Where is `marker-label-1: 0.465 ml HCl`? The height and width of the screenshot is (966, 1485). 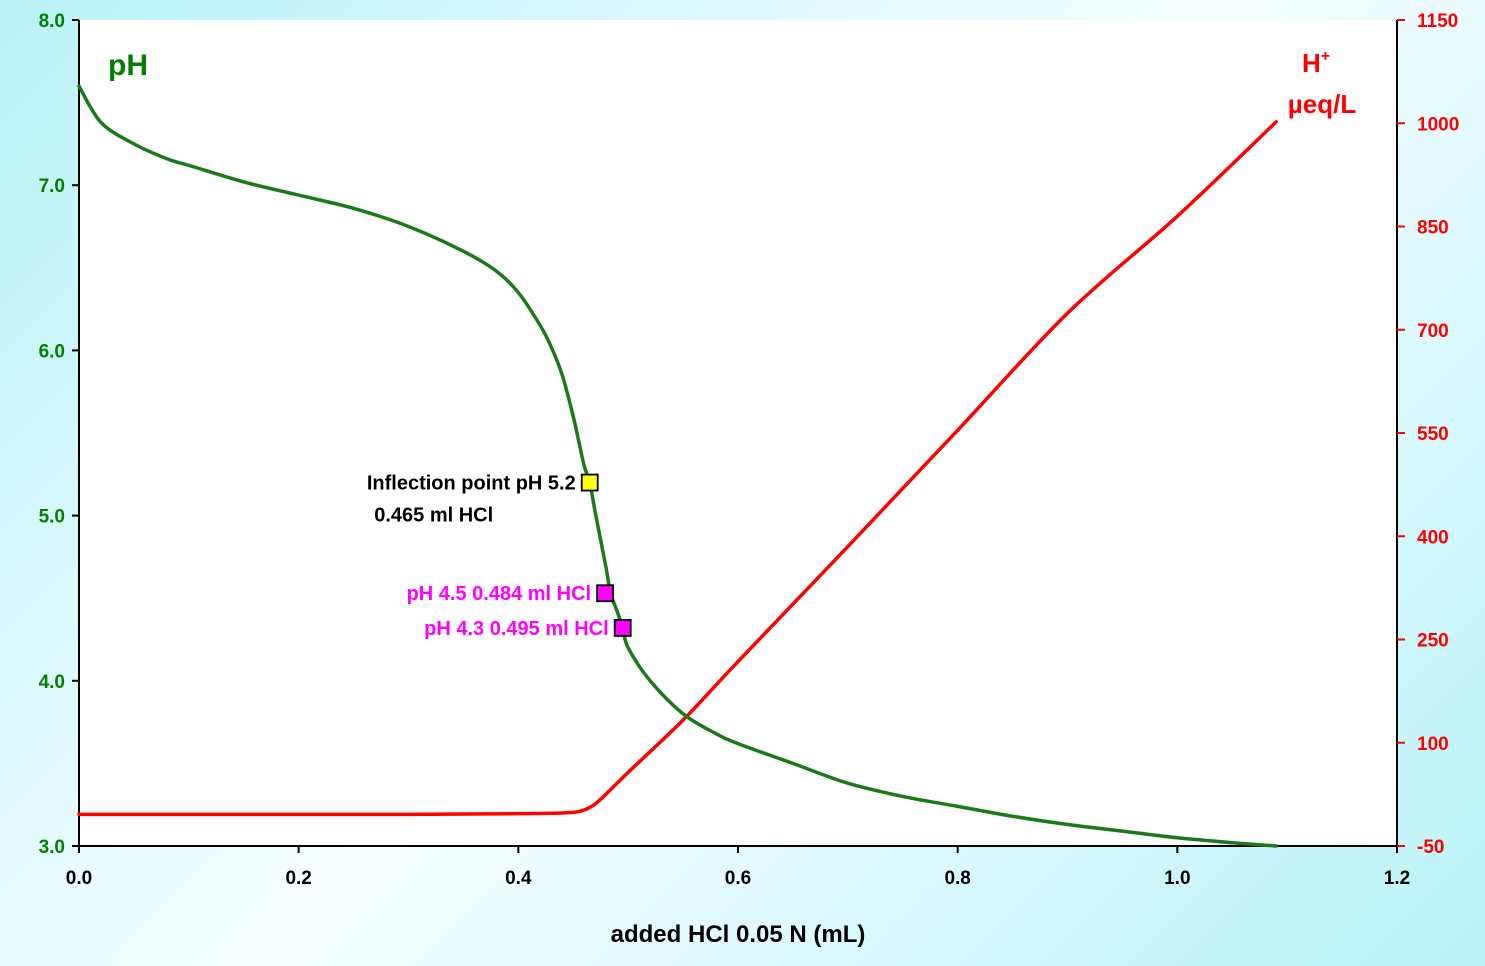
marker-label-1: 0.465 ml HCl is located at coordinates (433, 516).